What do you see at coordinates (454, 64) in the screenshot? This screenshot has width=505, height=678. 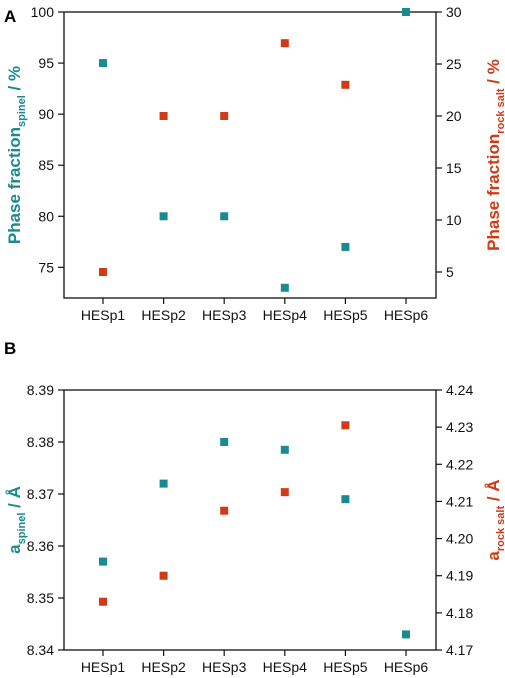 I see `right-tick-label: 25` at bounding box center [454, 64].